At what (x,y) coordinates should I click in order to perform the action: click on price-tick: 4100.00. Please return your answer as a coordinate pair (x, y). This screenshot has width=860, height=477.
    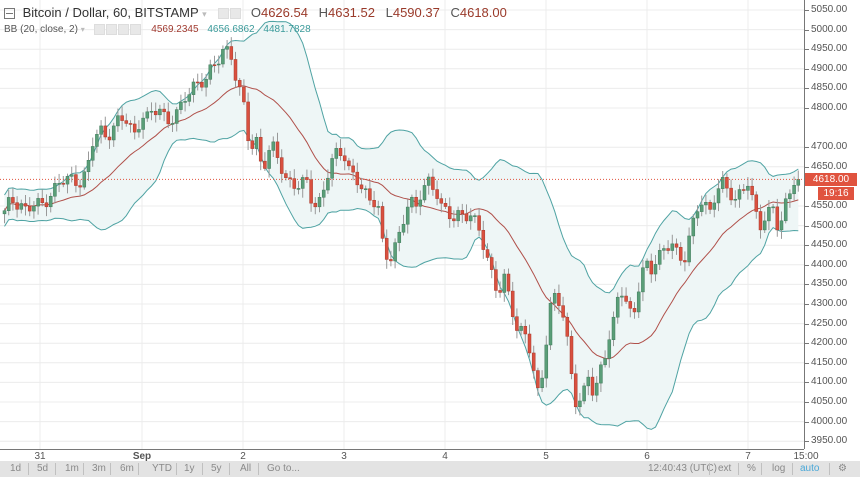
    Looking at the image, I should click on (826, 382).